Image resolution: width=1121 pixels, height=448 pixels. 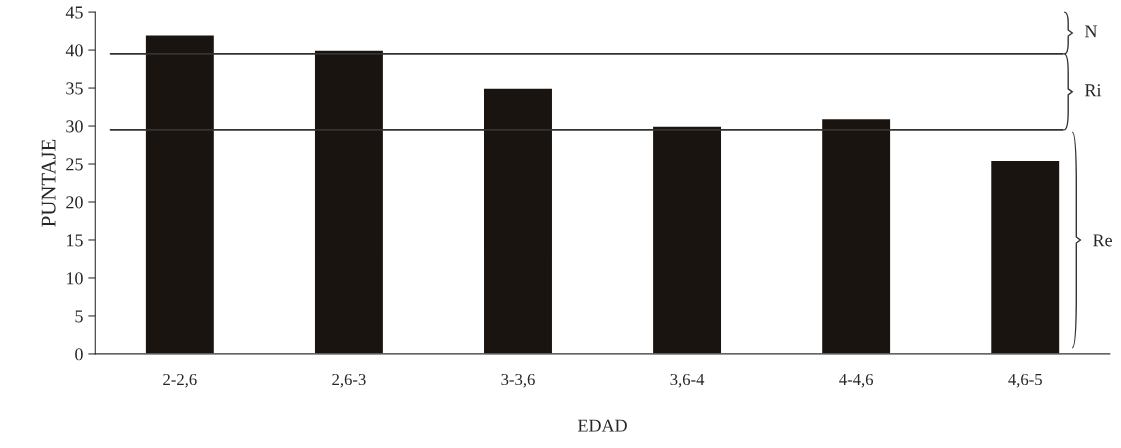 I want to click on y-axis-title: PUNTAJE, so click(x=48, y=183).